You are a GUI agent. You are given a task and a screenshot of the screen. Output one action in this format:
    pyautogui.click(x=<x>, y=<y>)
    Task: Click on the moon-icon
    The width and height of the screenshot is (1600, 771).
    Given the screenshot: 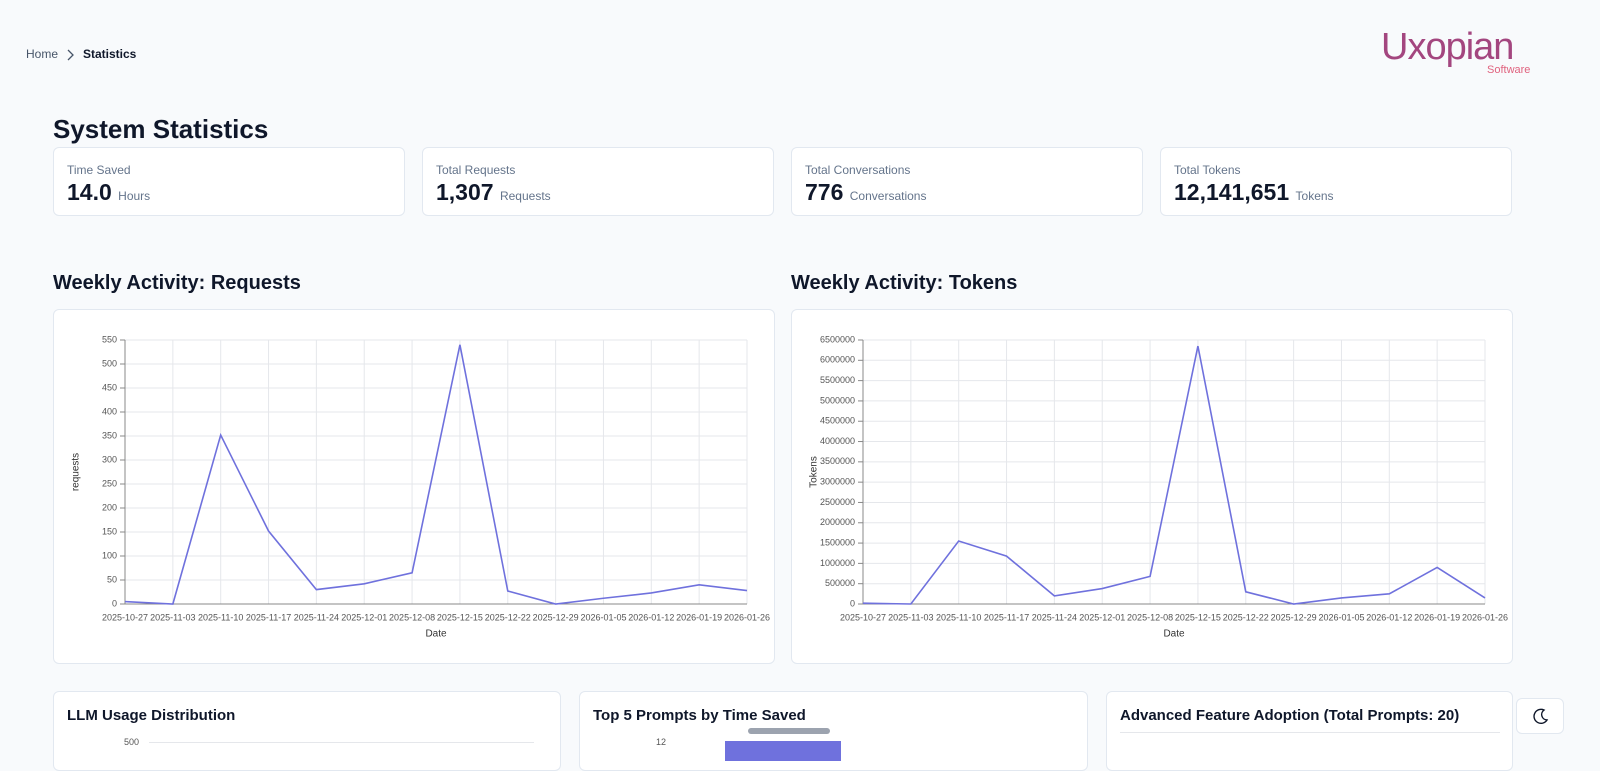 What is the action you would take?
    pyautogui.click(x=1541, y=716)
    